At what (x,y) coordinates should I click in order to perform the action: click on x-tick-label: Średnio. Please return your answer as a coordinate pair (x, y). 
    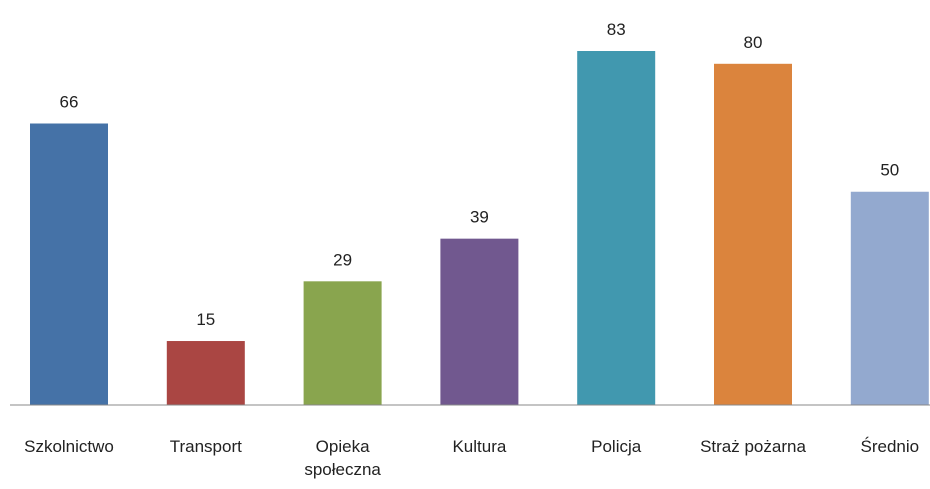
    Looking at the image, I should click on (890, 446).